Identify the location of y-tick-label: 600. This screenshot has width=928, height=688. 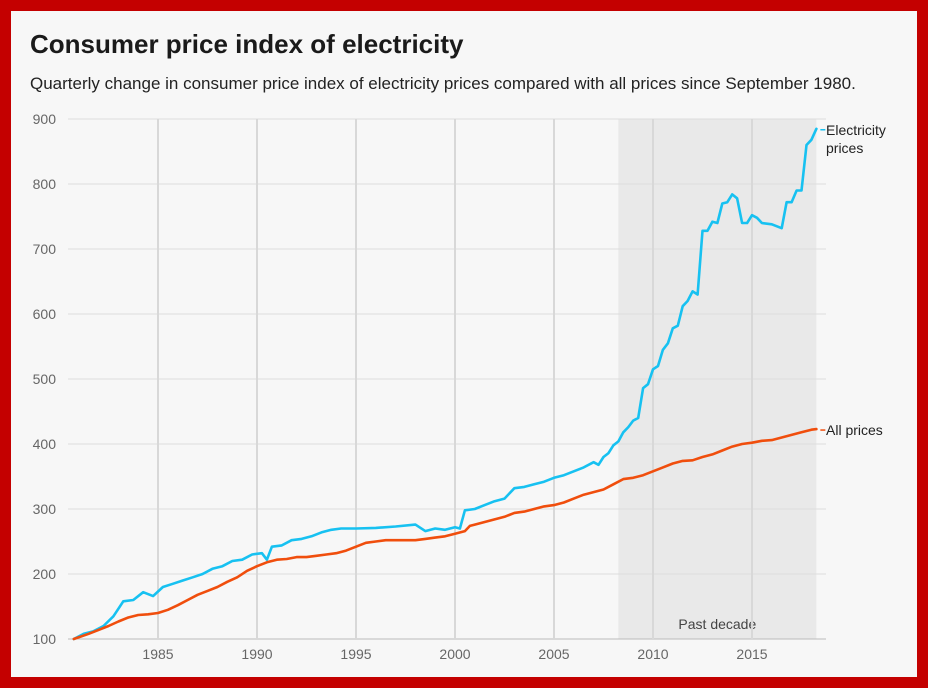
(45, 314).